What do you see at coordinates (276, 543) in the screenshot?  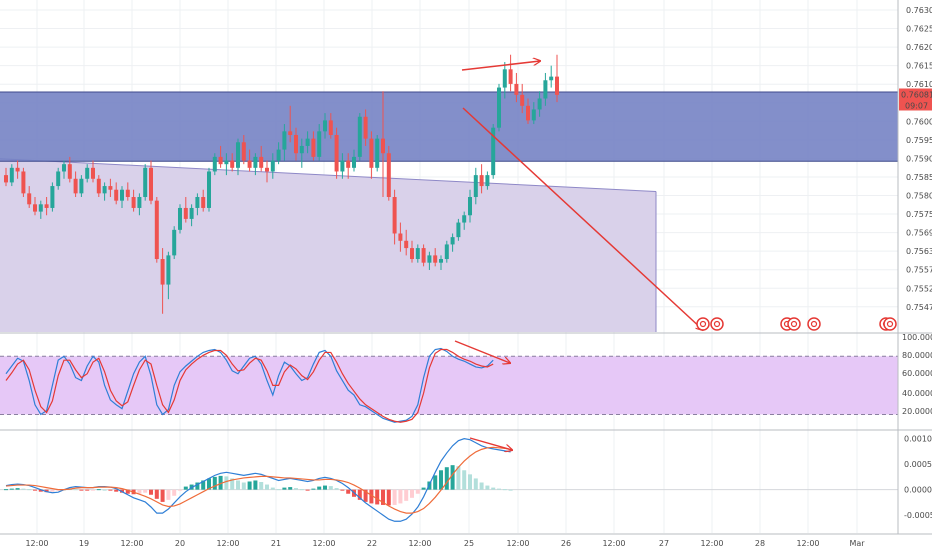 I see `x-axis-label: 21` at bounding box center [276, 543].